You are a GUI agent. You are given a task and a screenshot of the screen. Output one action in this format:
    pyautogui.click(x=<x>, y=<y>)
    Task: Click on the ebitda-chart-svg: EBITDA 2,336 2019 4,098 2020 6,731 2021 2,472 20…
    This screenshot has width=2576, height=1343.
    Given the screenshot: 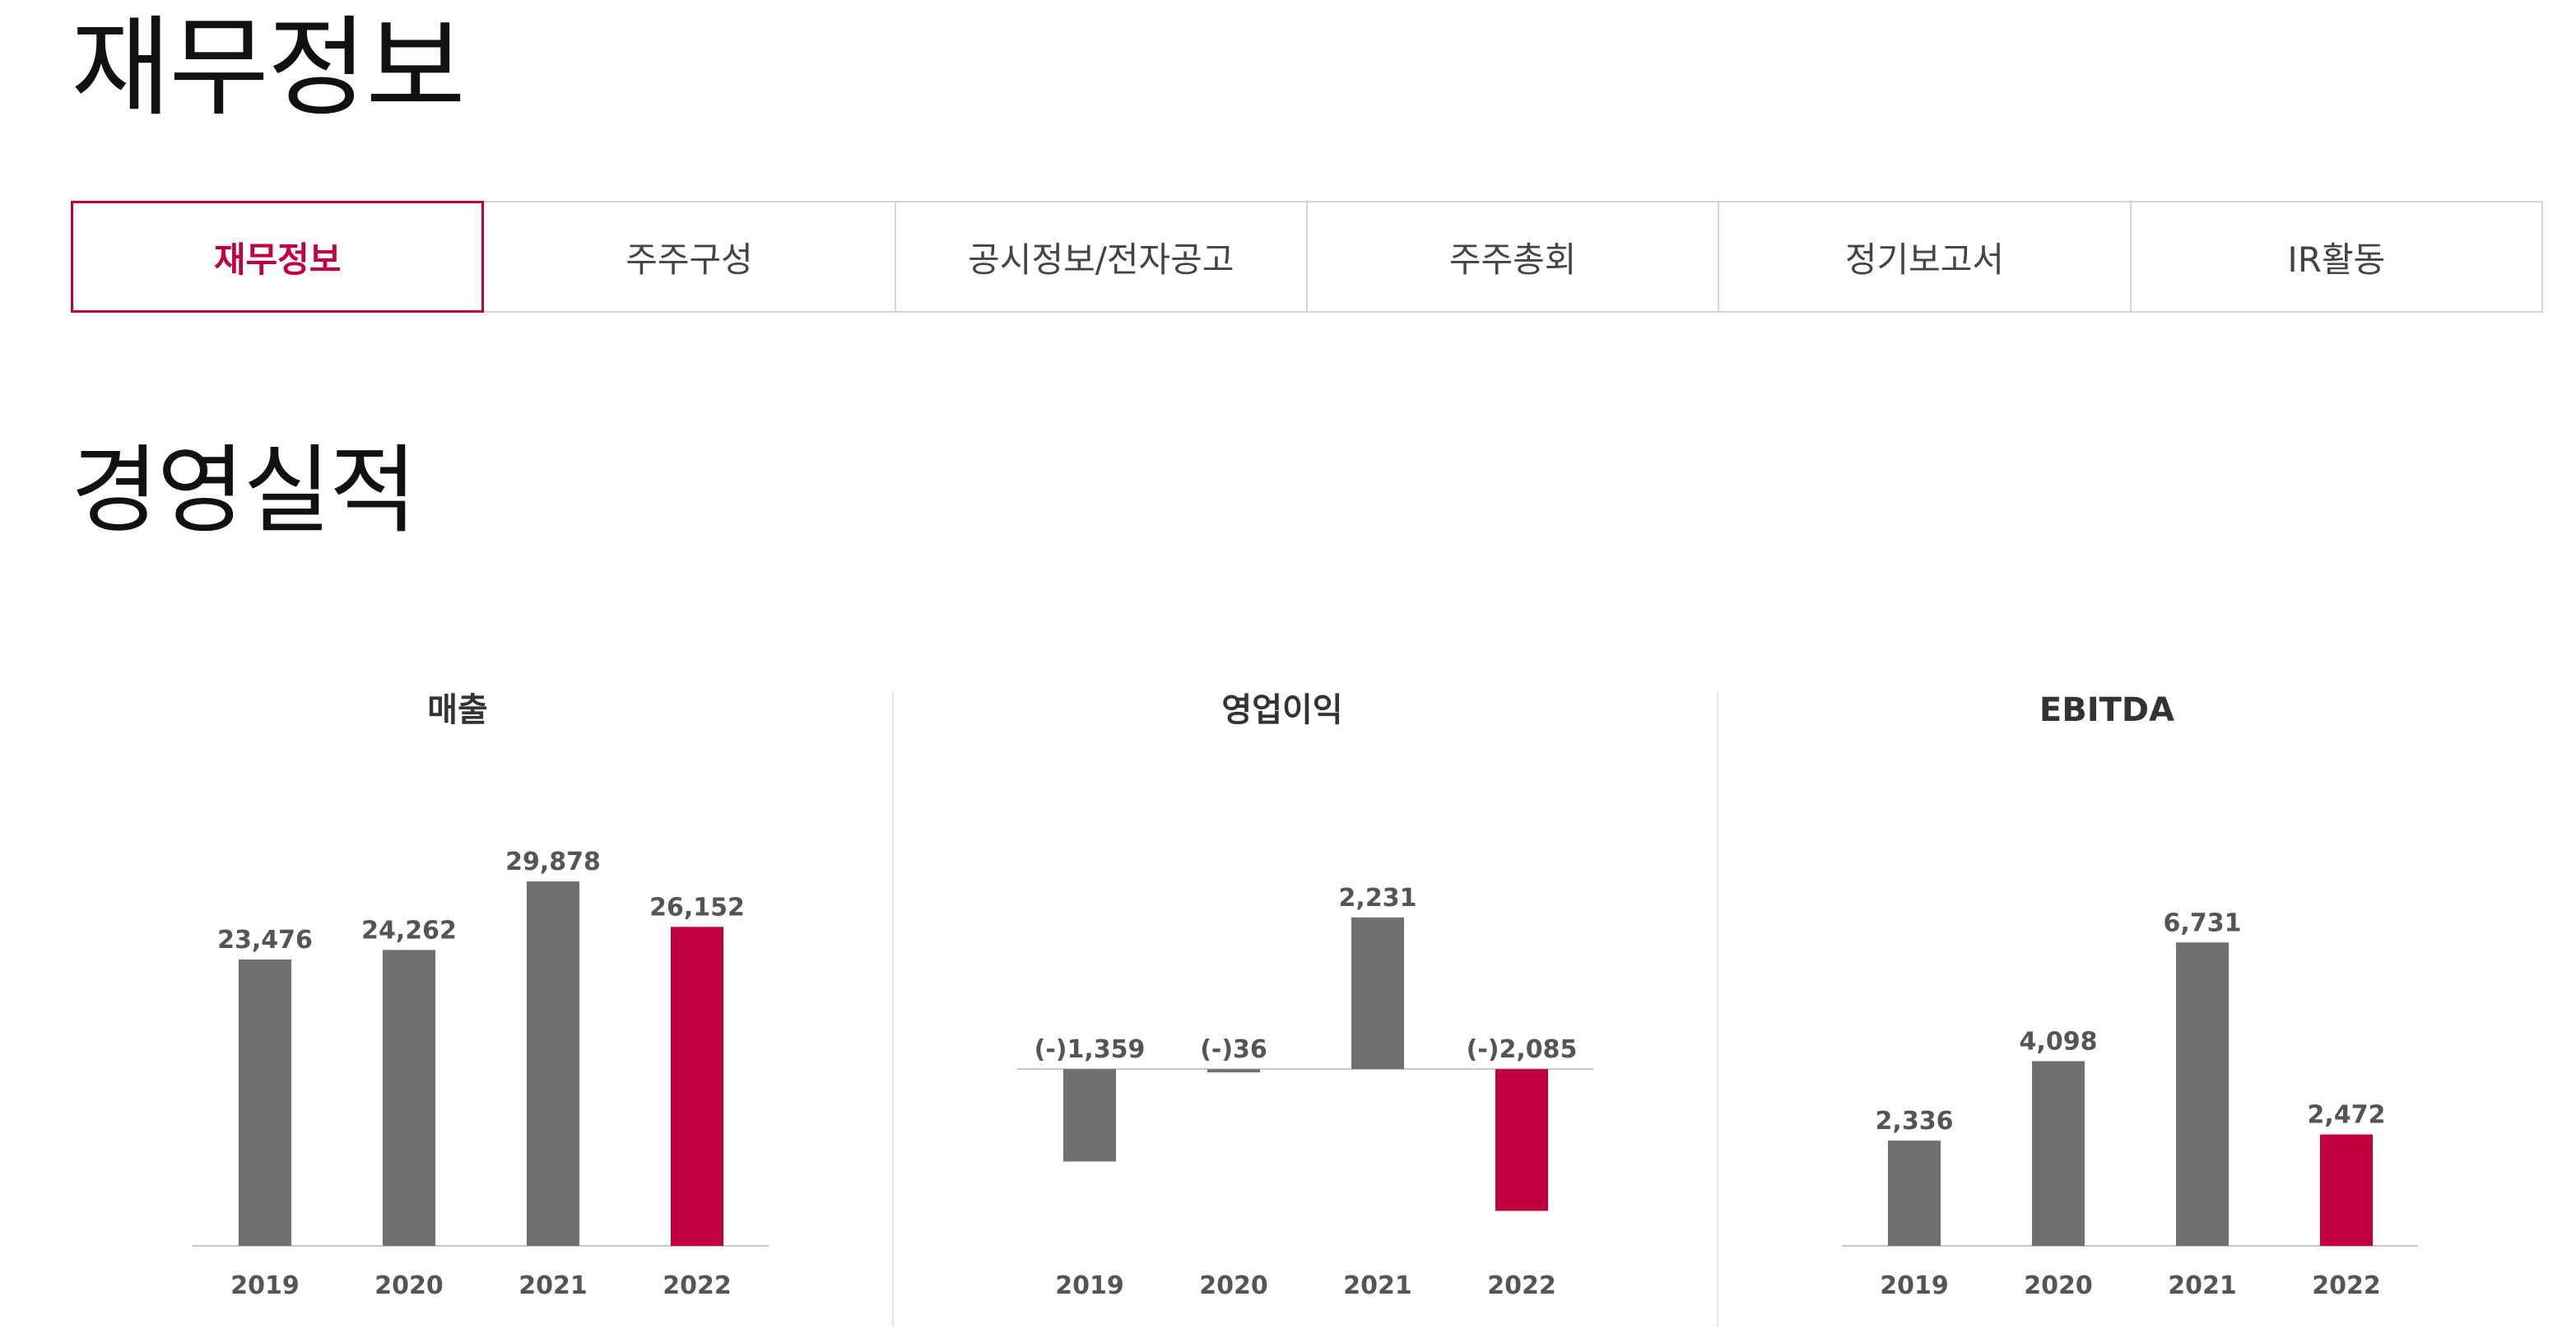 What is the action you would take?
    pyautogui.click(x=2130, y=995)
    